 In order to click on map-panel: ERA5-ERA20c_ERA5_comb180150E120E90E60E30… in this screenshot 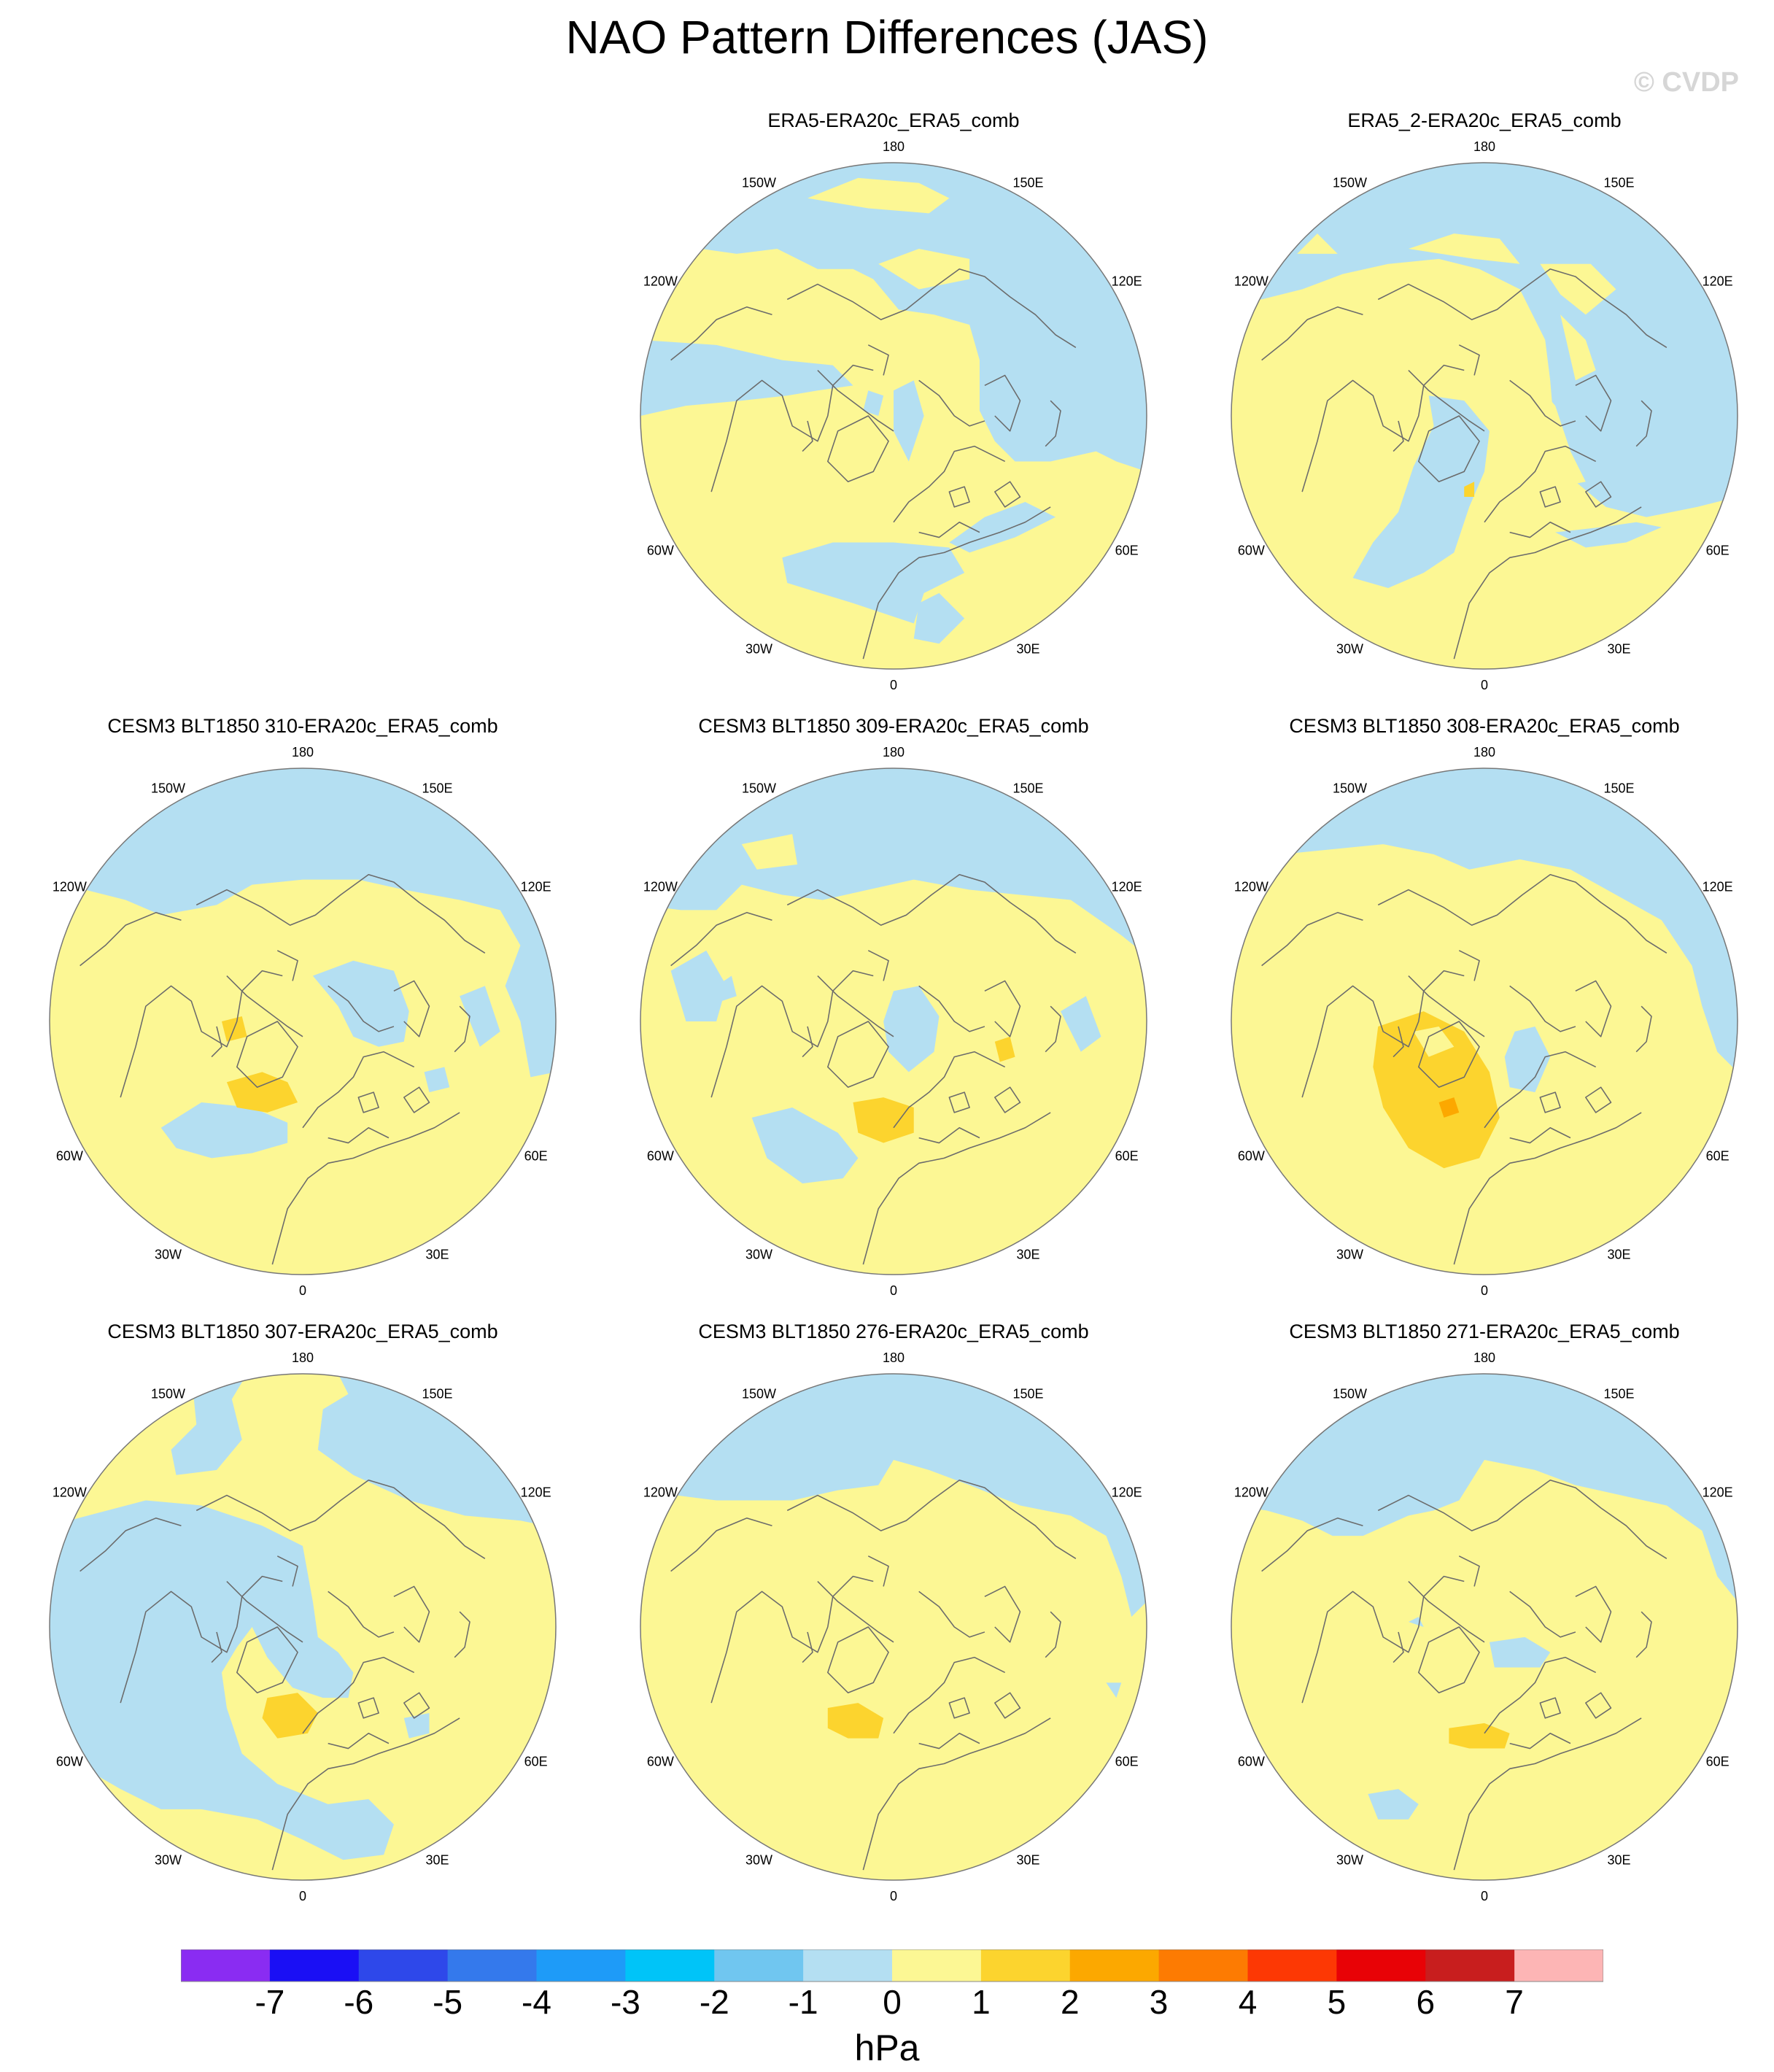, I will do `click(893, 412)`.